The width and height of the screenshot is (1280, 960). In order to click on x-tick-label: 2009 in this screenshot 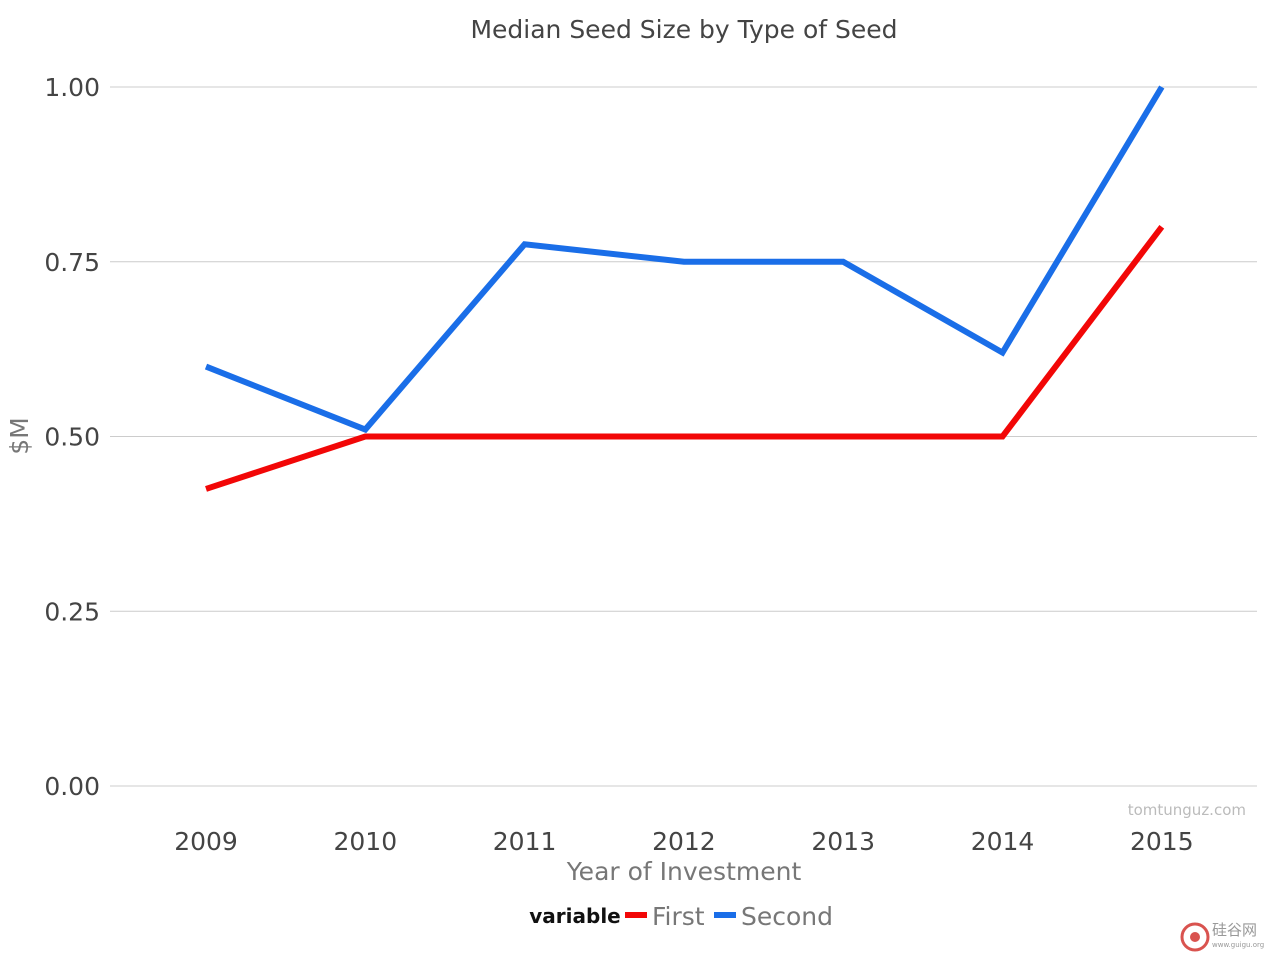, I will do `click(206, 841)`.